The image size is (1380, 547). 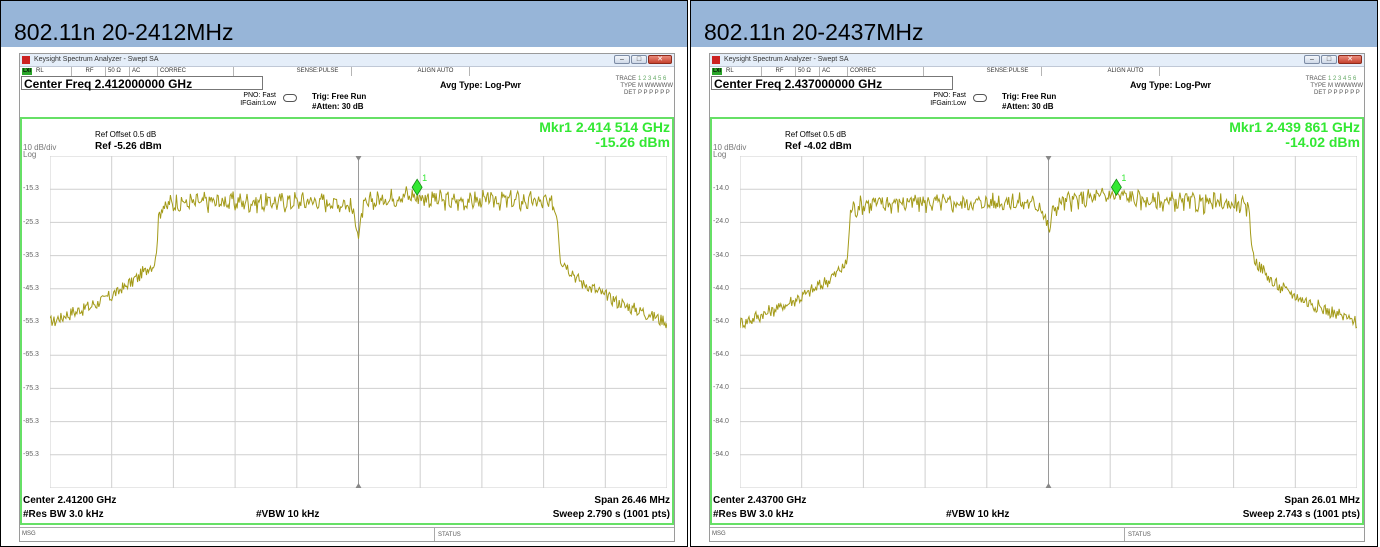 What do you see at coordinates (632, 142) in the screenshot?
I see `marker-amplitude: -15.26 dBm` at bounding box center [632, 142].